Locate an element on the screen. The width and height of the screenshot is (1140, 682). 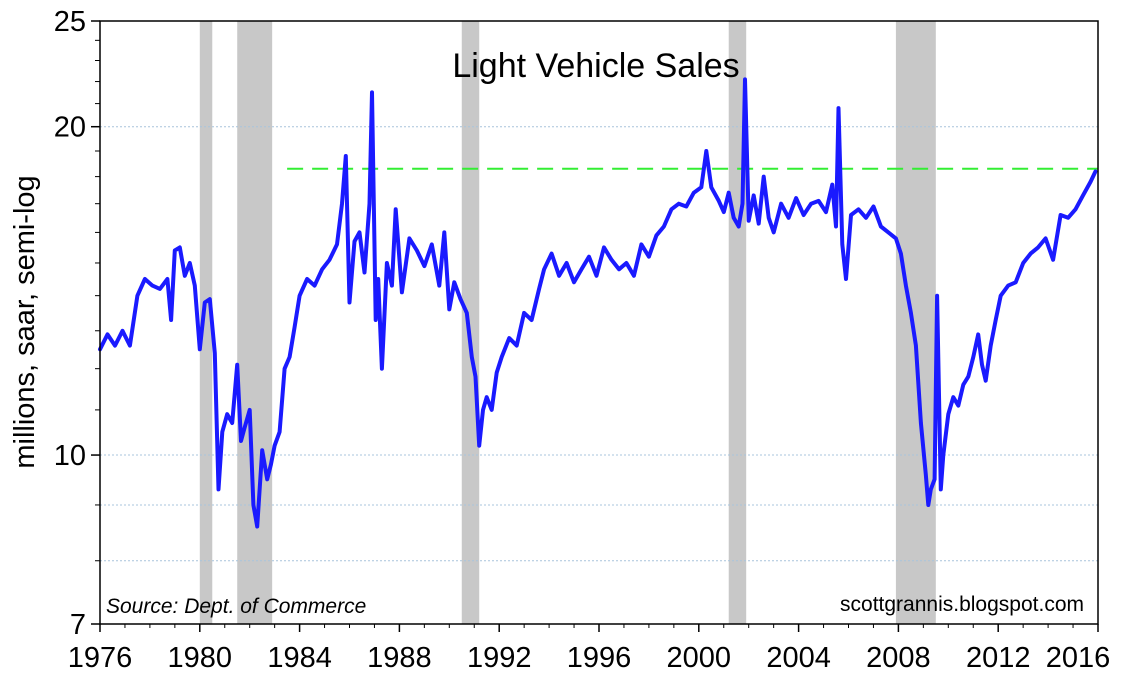
x-tick-label-2008: 2008 is located at coordinates (898, 658).